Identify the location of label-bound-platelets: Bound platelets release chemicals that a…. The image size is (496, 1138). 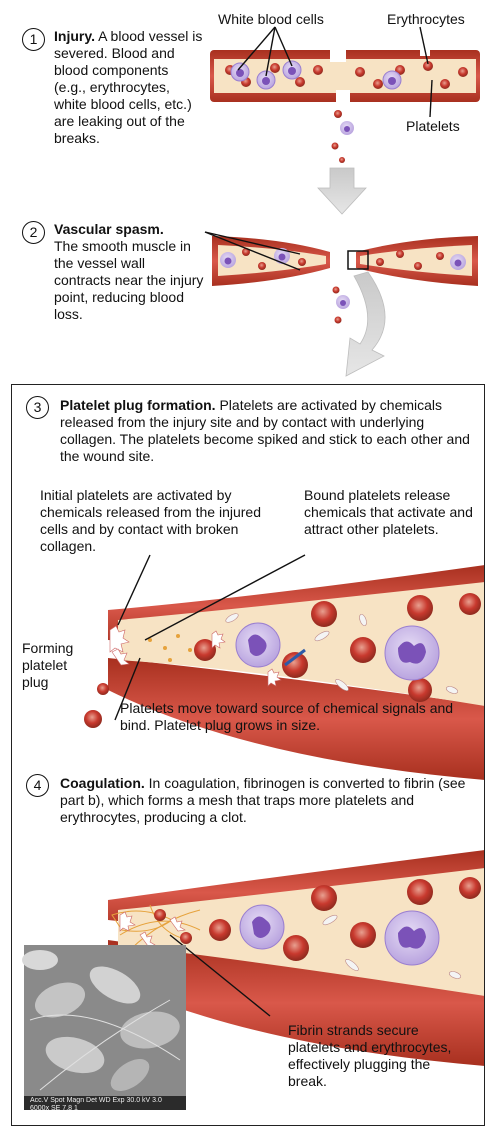
(388, 512).